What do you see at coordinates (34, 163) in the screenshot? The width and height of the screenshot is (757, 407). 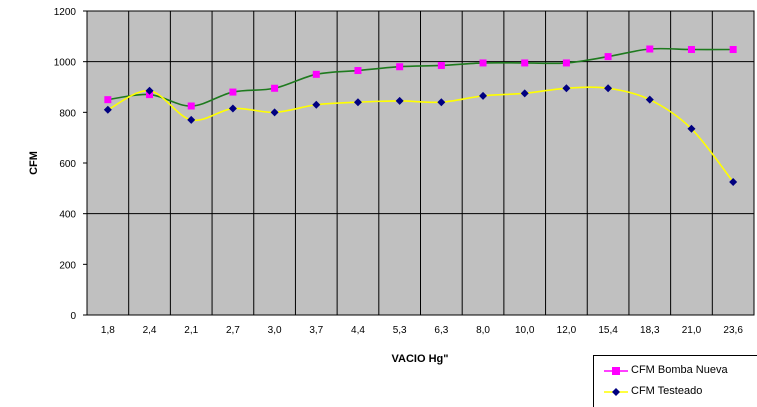 I see `y-axis-title: CFM` at bounding box center [34, 163].